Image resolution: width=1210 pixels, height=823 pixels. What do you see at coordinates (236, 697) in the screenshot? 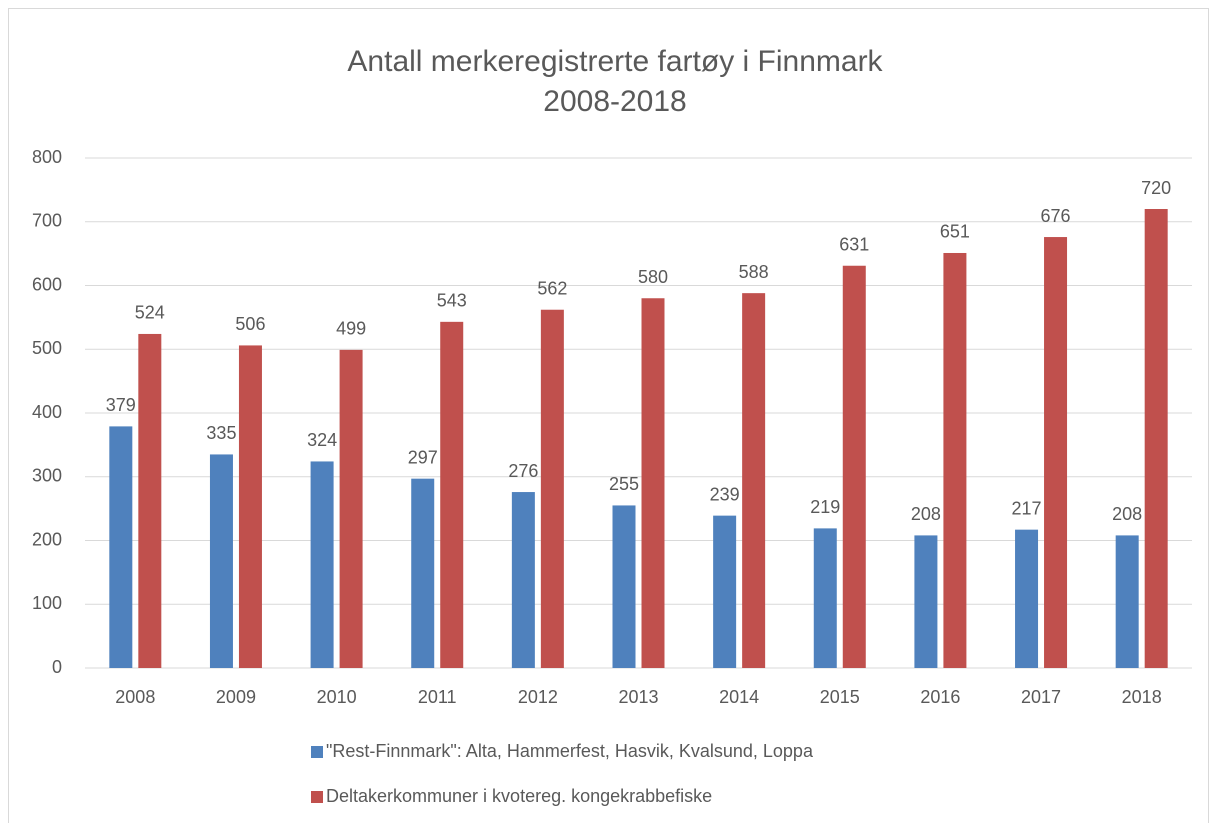
I see `x-tick-label: 2009` at bounding box center [236, 697].